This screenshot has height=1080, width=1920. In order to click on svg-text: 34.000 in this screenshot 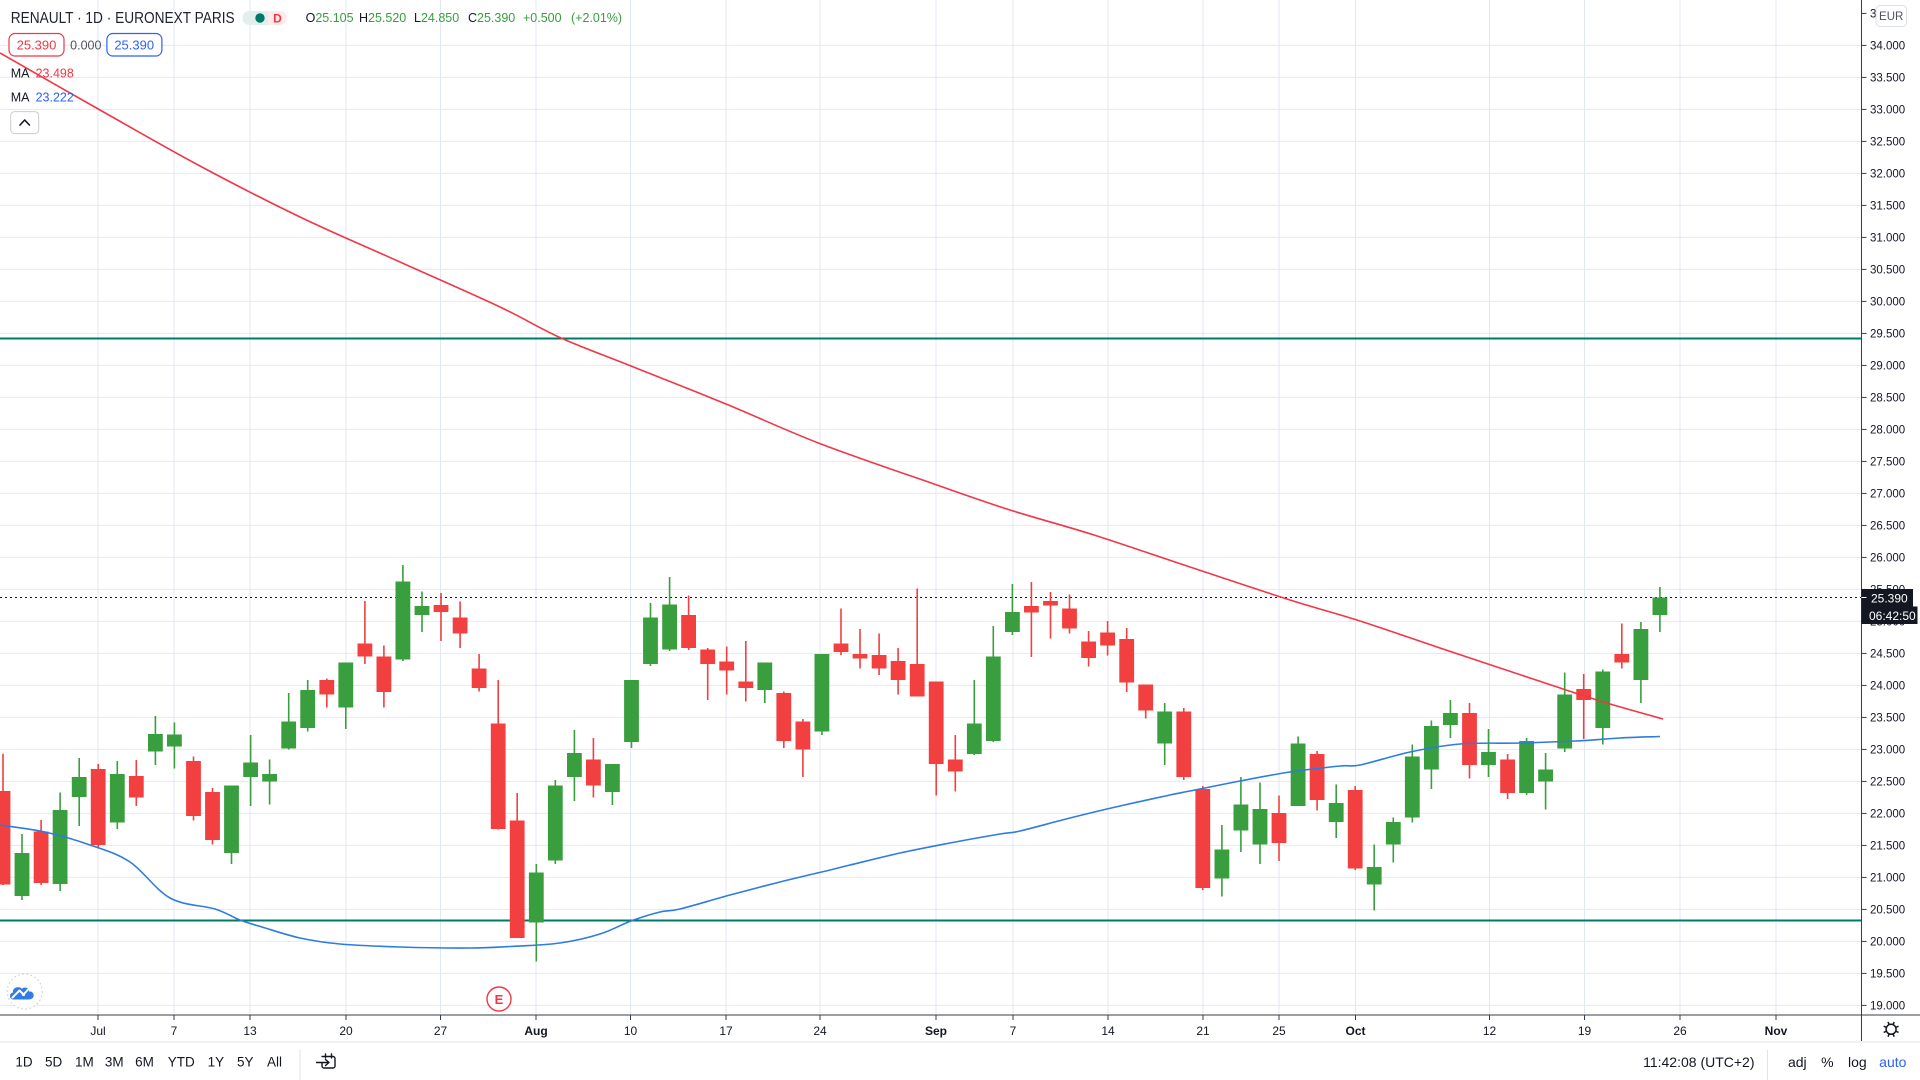, I will do `click(1887, 46)`.